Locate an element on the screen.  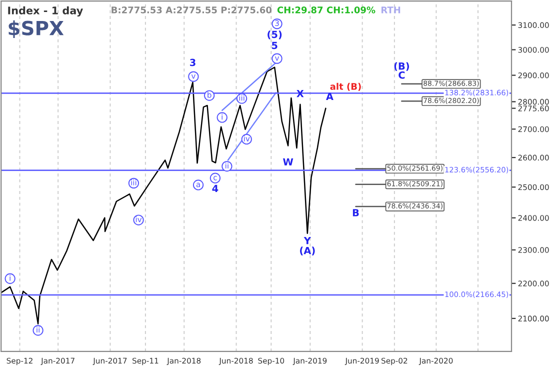
annotation: CH:29.87 CH:1.09% is located at coordinates (326, 10).